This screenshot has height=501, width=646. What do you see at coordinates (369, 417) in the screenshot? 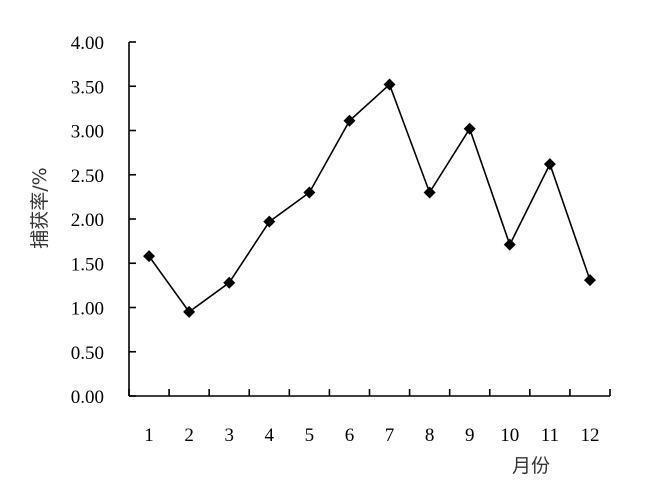
I see `x-ticks: 1 2 3 4 5 6 7 8 9 10 11 12` at bounding box center [369, 417].